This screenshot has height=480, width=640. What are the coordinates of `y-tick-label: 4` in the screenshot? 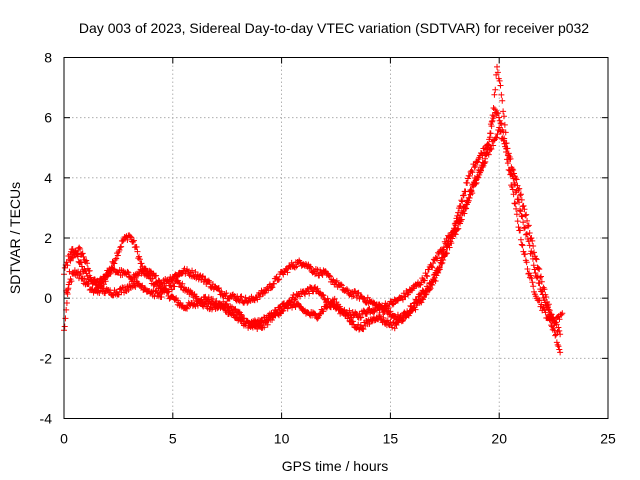 It's located at (48, 178).